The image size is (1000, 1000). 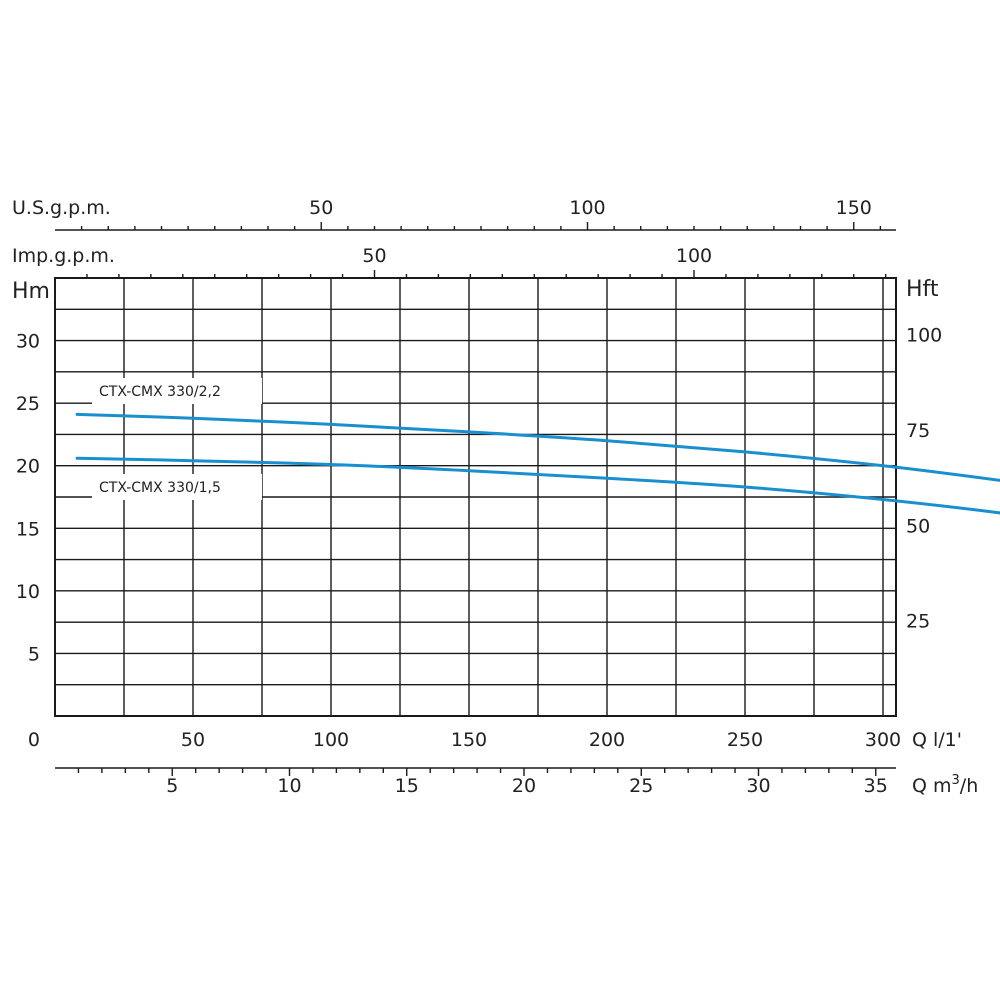 What do you see at coordinates (745, 740) in the screenshot?
I see `lpm-tick-label: 250` at bounding box center [745, 740].